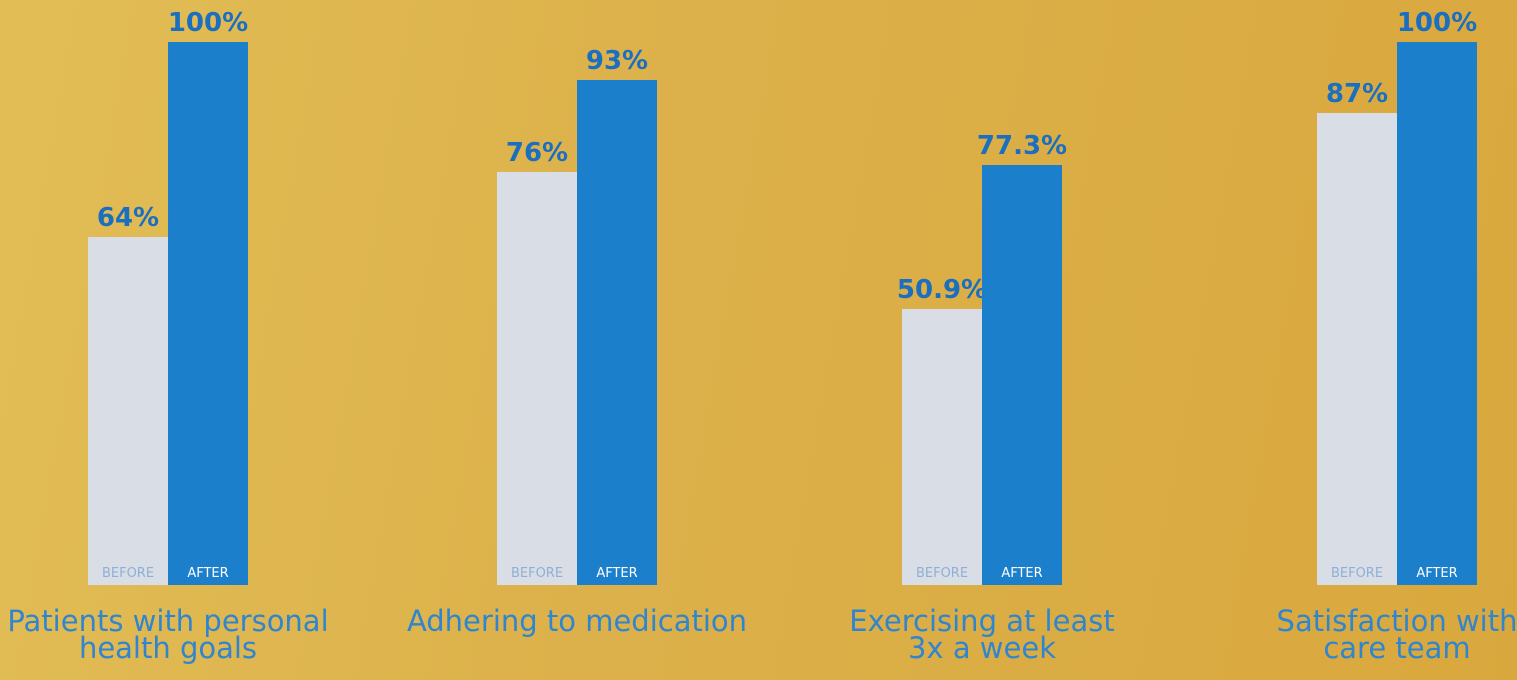 The height and width of the screenshot is (680, 1517). Describe the element at coordinates (168, 634) in the screenshot. I see `category-label: Patients with personal health goals` at that location.